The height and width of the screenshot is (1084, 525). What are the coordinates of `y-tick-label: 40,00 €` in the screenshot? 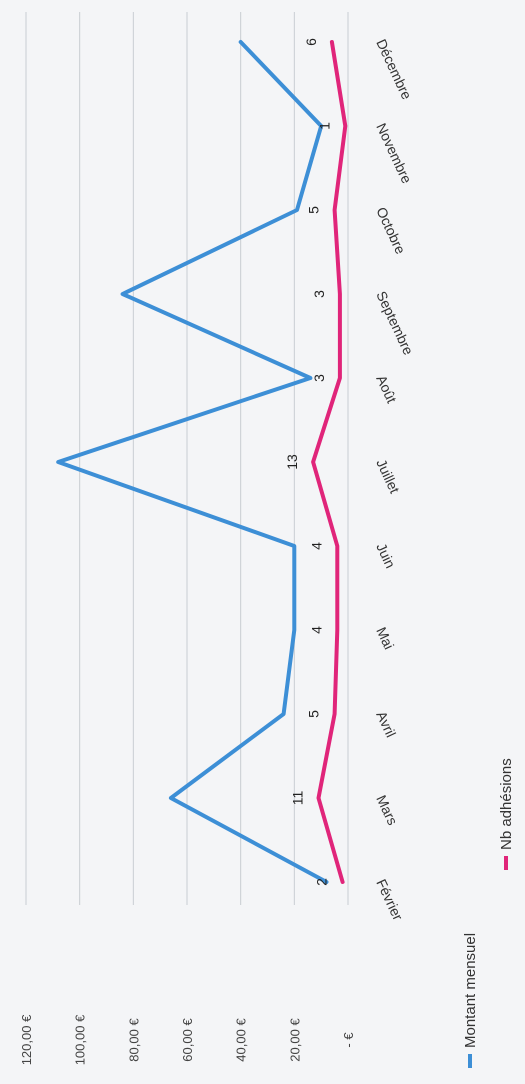 It's located at (241, 1040).